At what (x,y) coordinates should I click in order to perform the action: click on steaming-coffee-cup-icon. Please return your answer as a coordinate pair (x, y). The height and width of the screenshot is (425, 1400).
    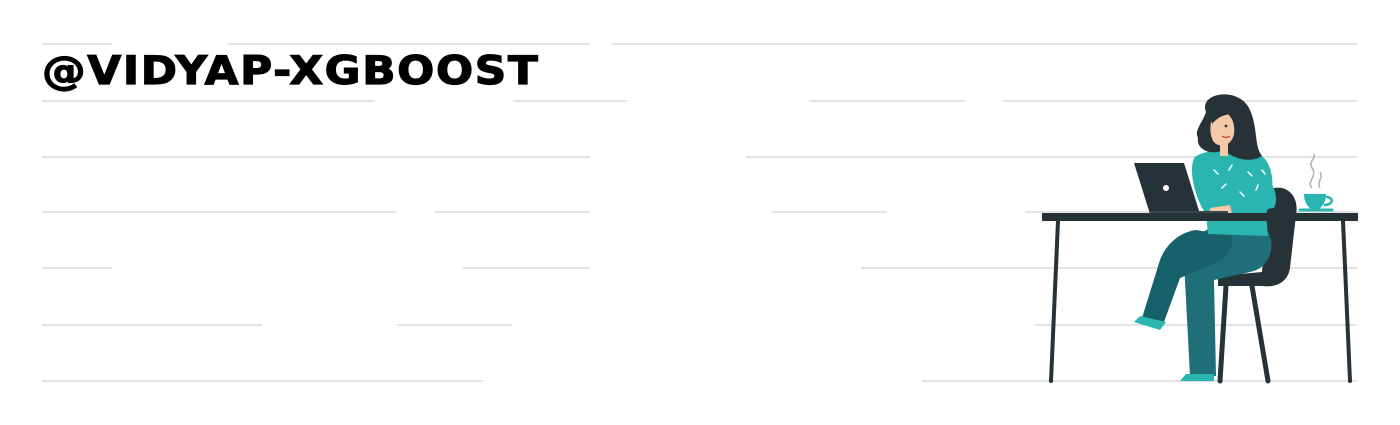
    Looking at the image, I should click on (1316, 182).